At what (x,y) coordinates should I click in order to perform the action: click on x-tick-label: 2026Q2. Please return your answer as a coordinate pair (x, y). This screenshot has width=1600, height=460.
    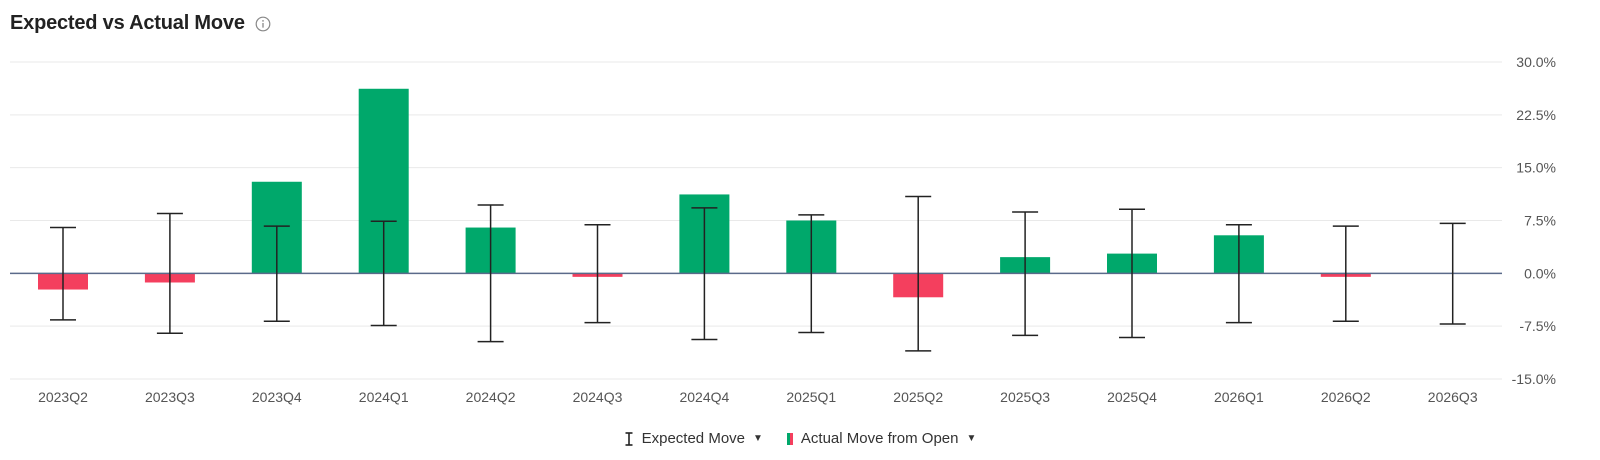
    Looking at the image, I should click on (1346, 397).